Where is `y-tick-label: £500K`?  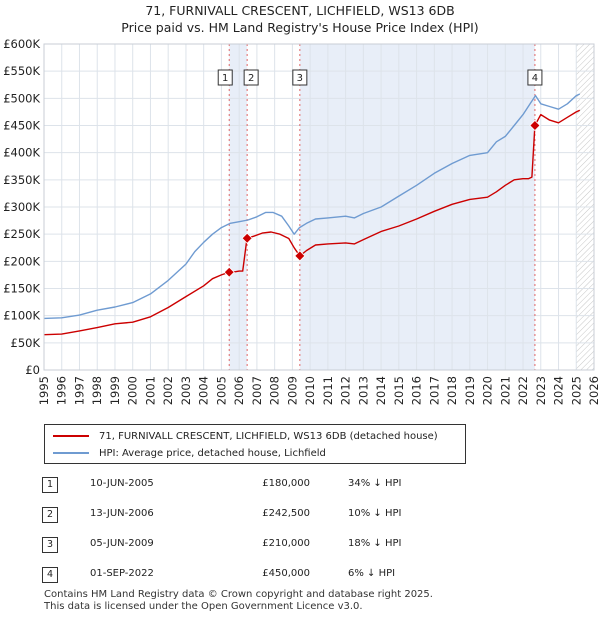
y-tick-label: £500K is located at coordinates (21, 98).